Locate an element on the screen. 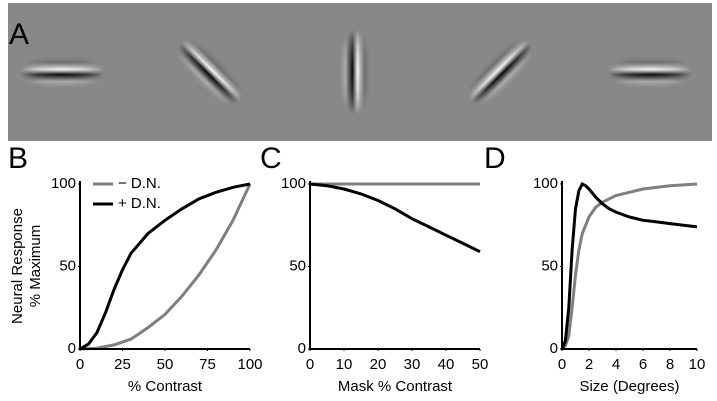 The image size is (717, 401). x-axis-label: Mask % Contrast is located at coordinates (395, 386).